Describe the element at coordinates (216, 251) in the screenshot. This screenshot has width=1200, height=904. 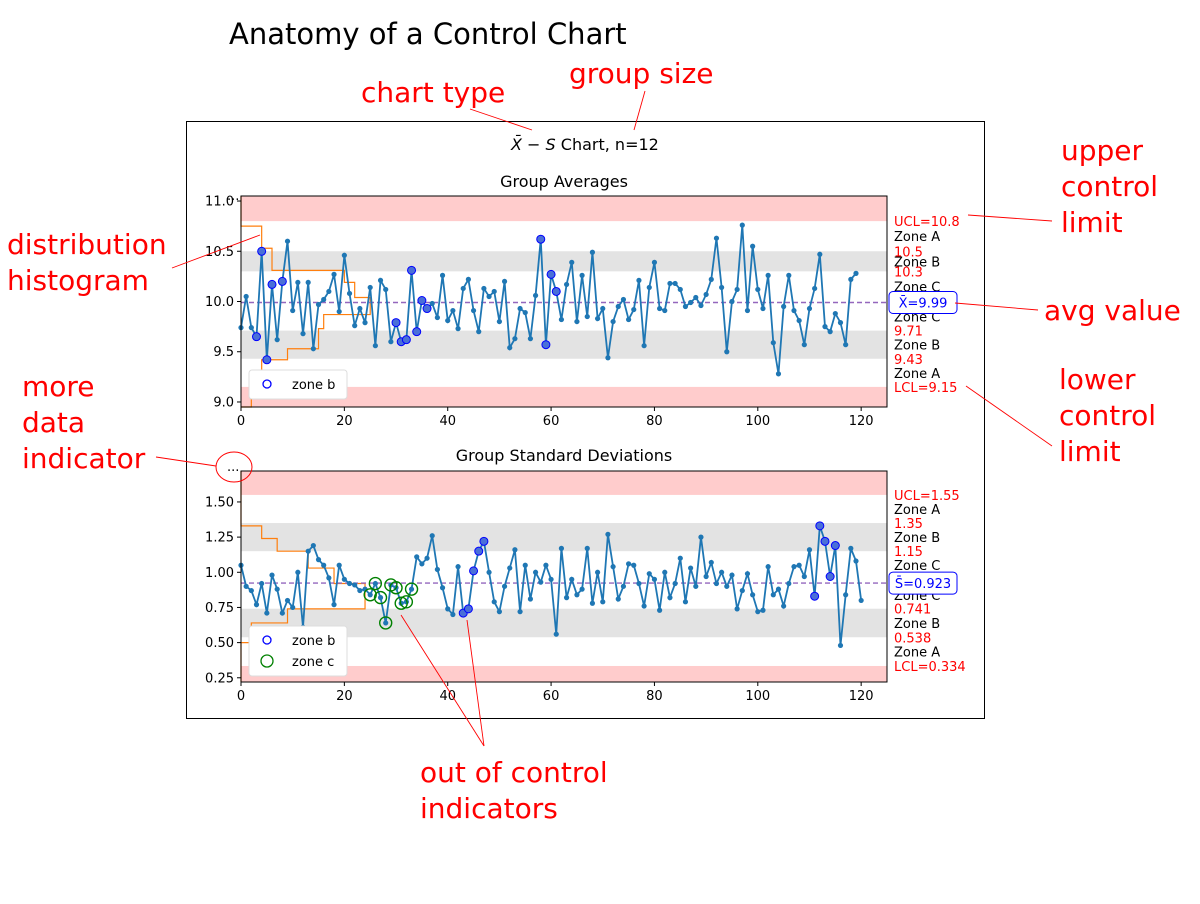
I see `histogram-leader` at that location.